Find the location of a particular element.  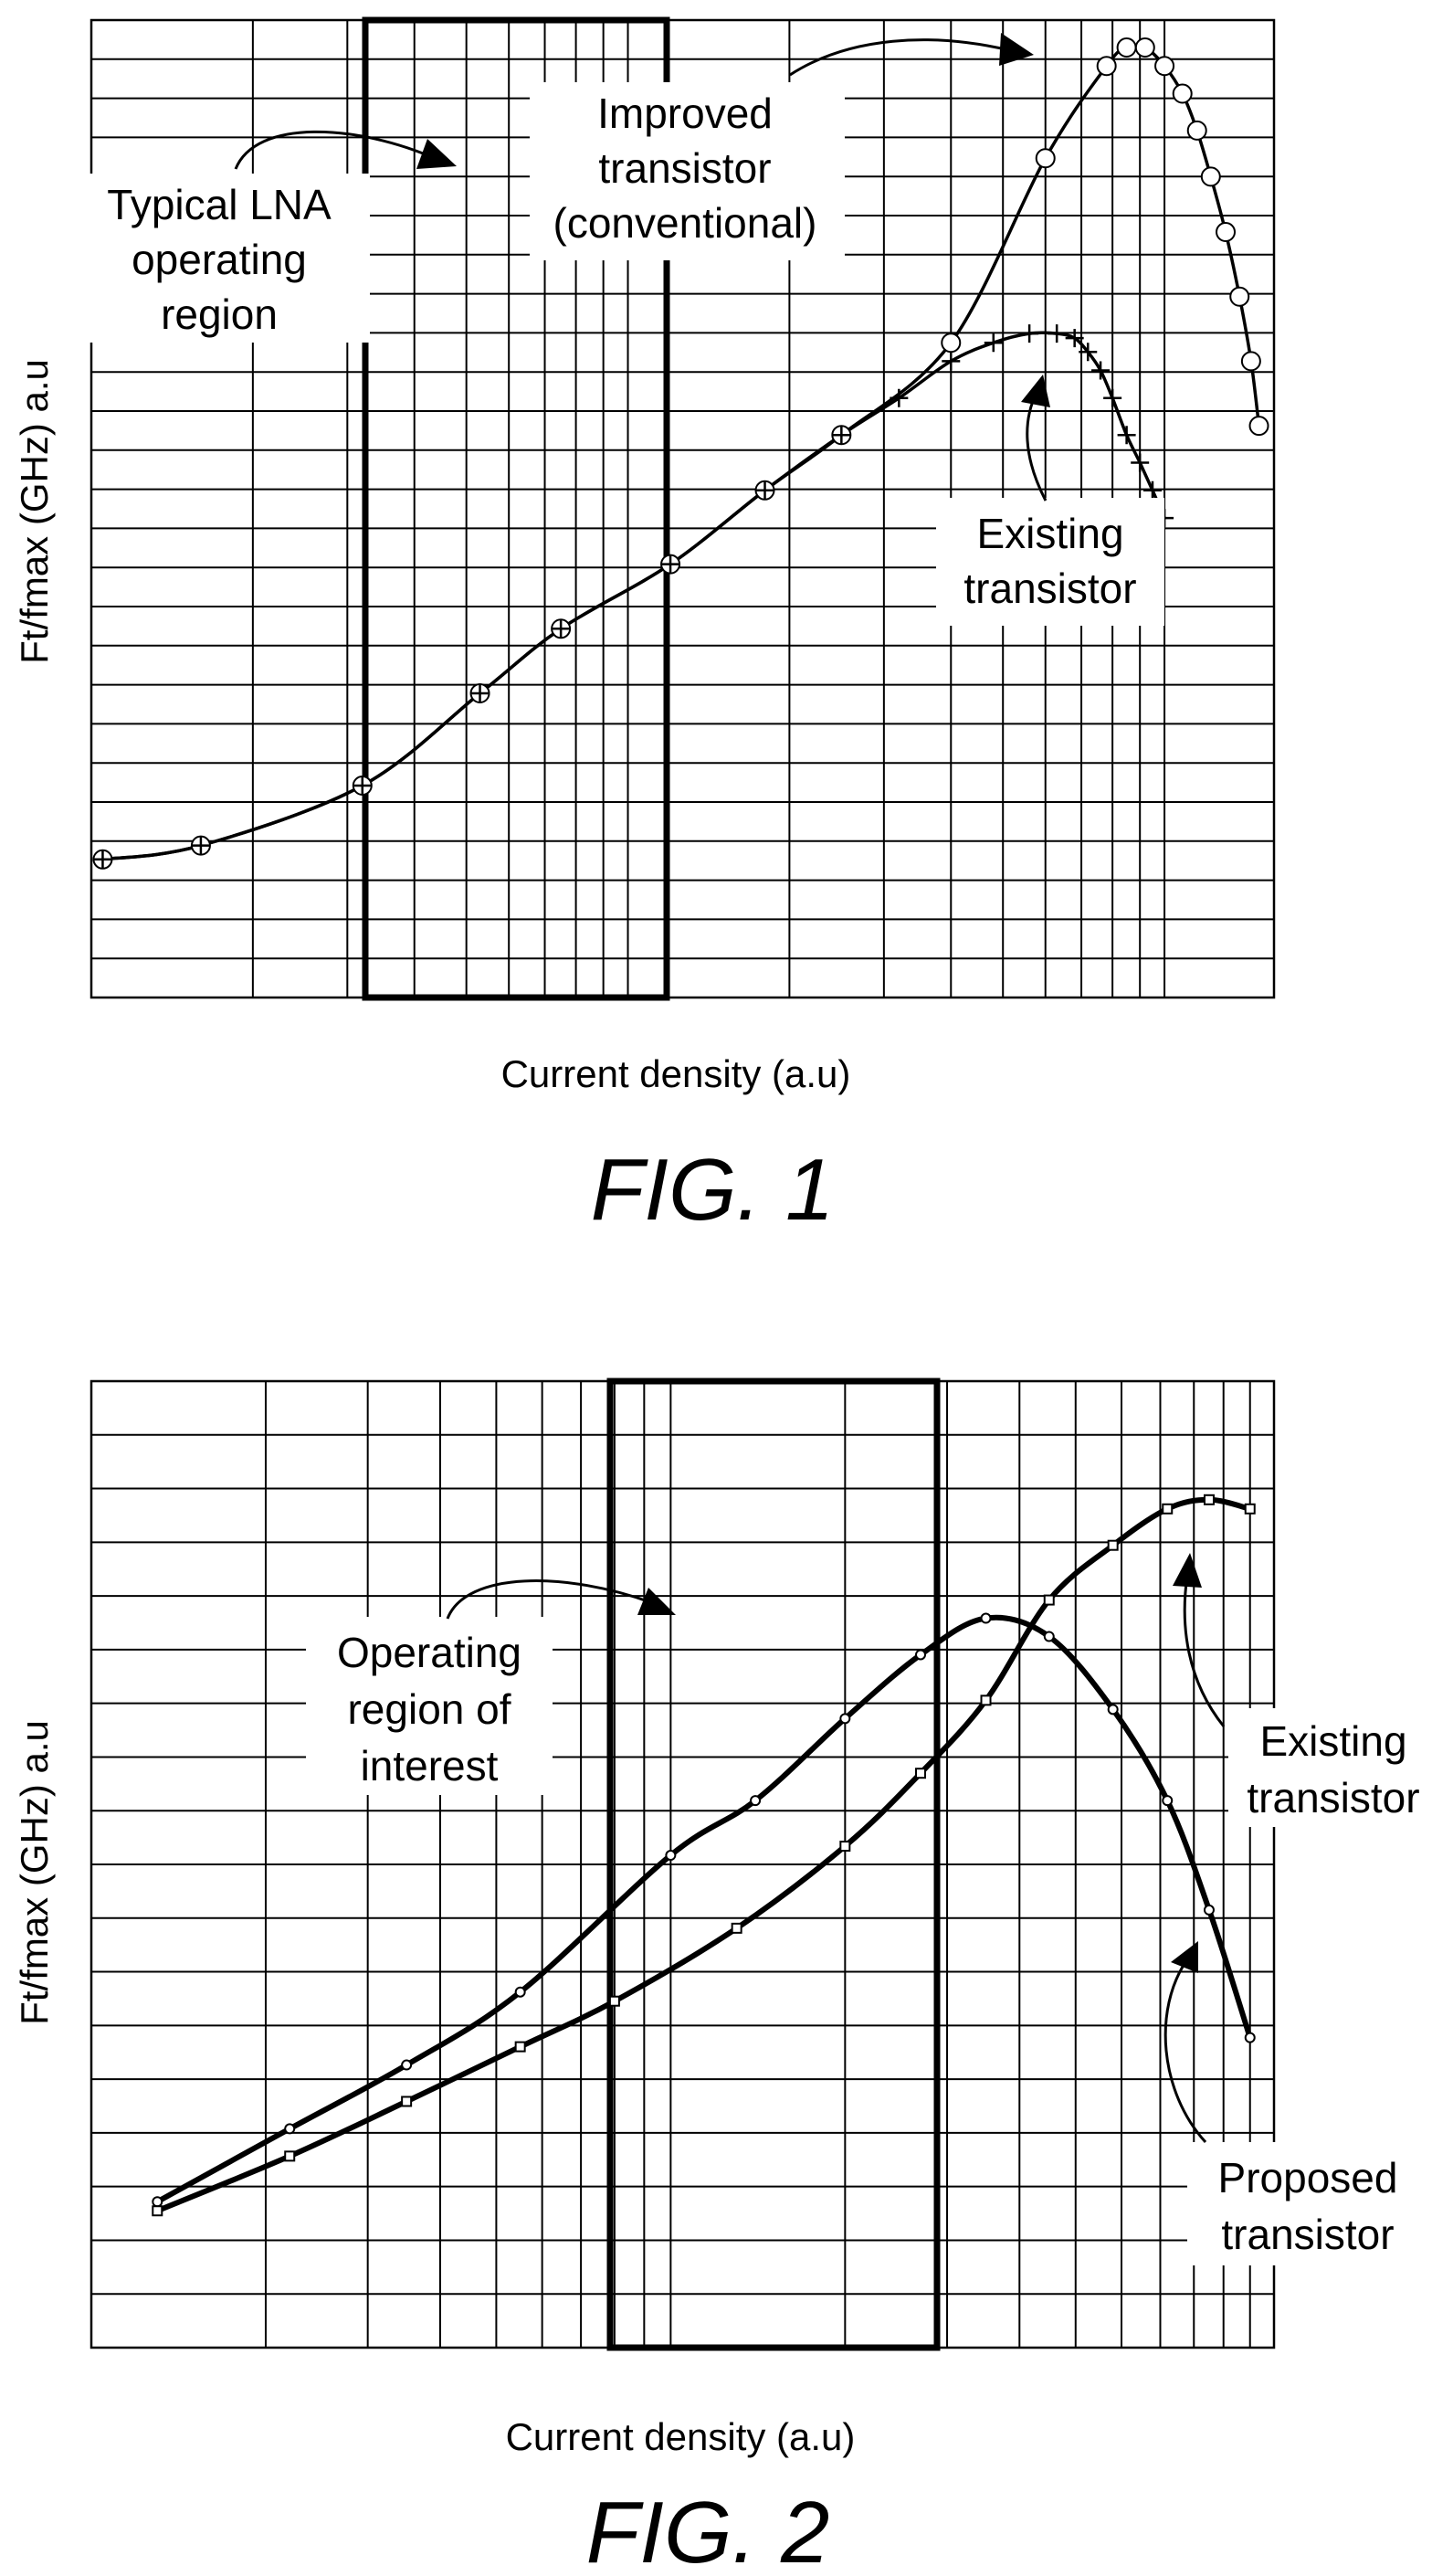

fig1-xlabel: Current density (a.u) is located at coordinates (676, 1073).